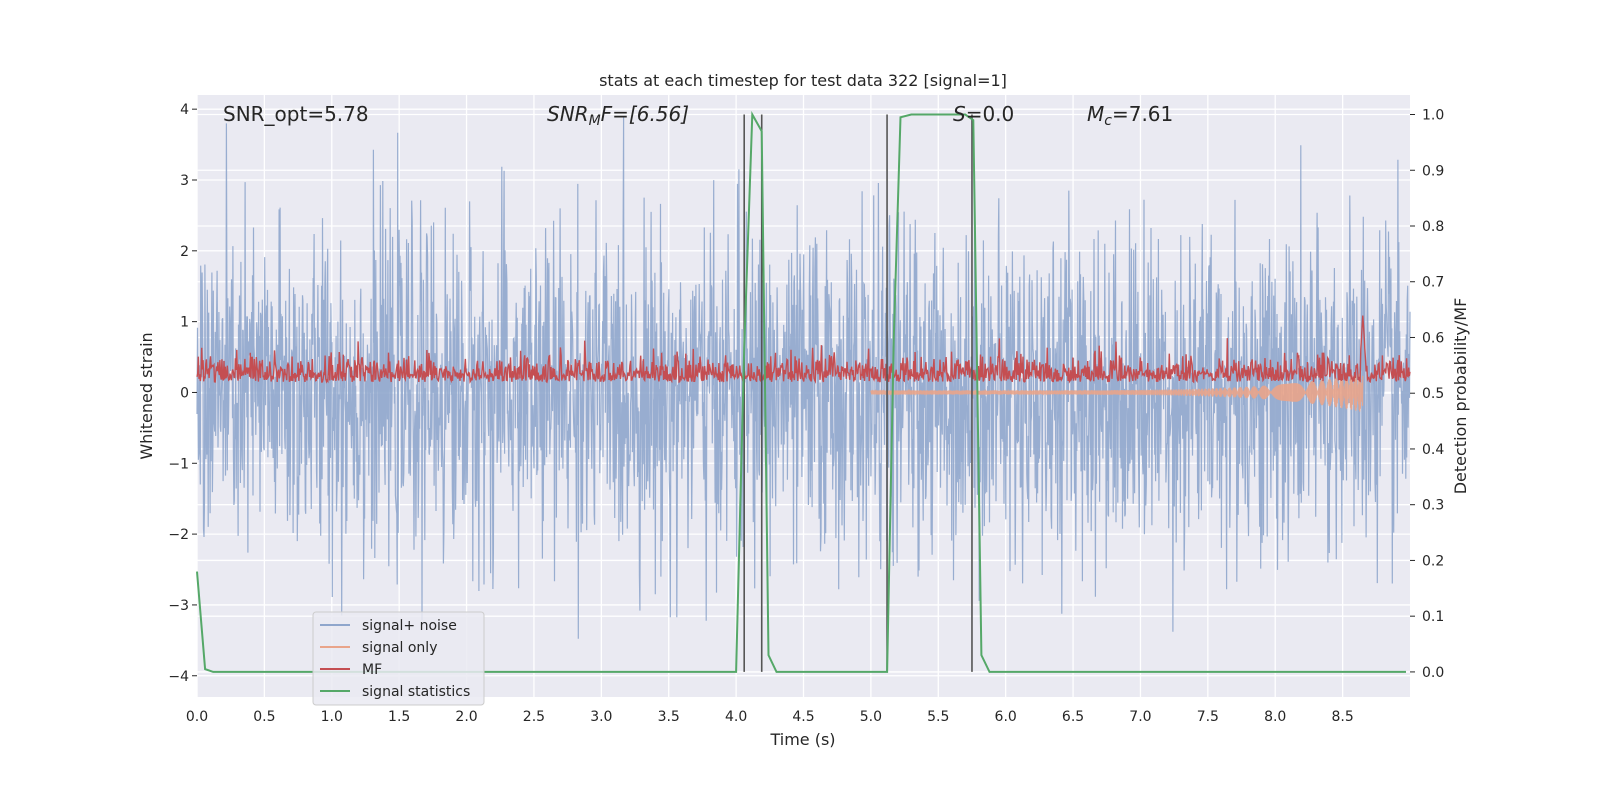 The width and height of the screenshot is (1600, 800). Describe the element at coordinates (1433, 506) in the screenshot. I see `y-tick-label-right: 0.3` at that location.